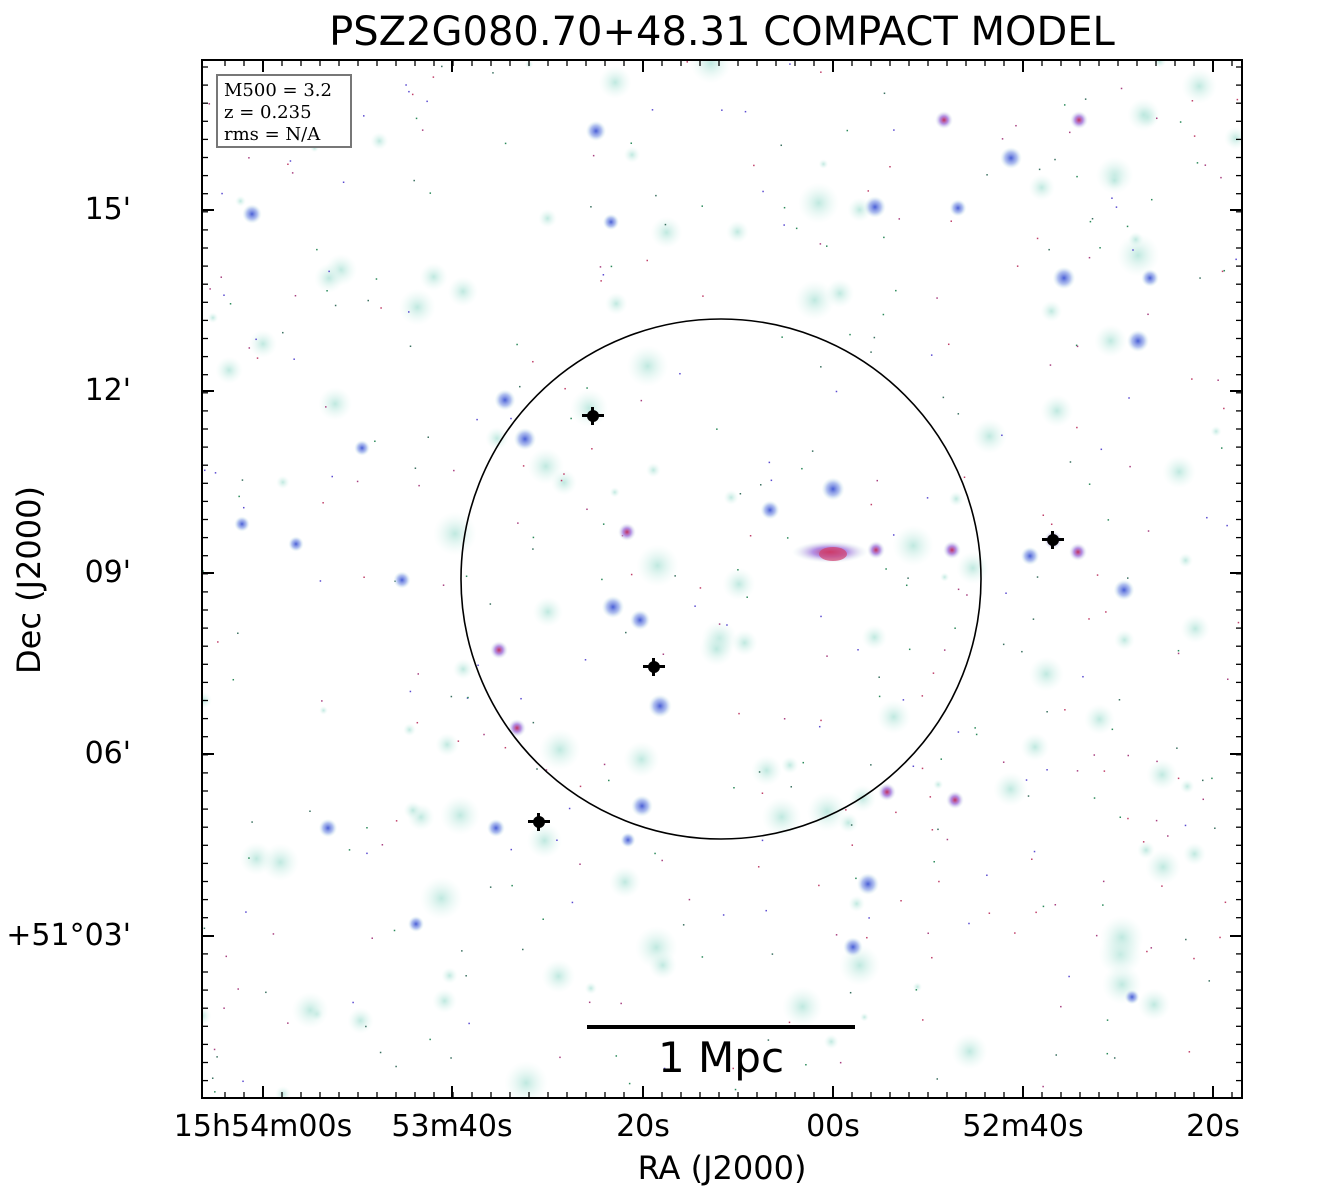 The height and width of the screenshot is (1200, 1321). I want to click on x-tick-label: 20s, so click(1213, 1126).